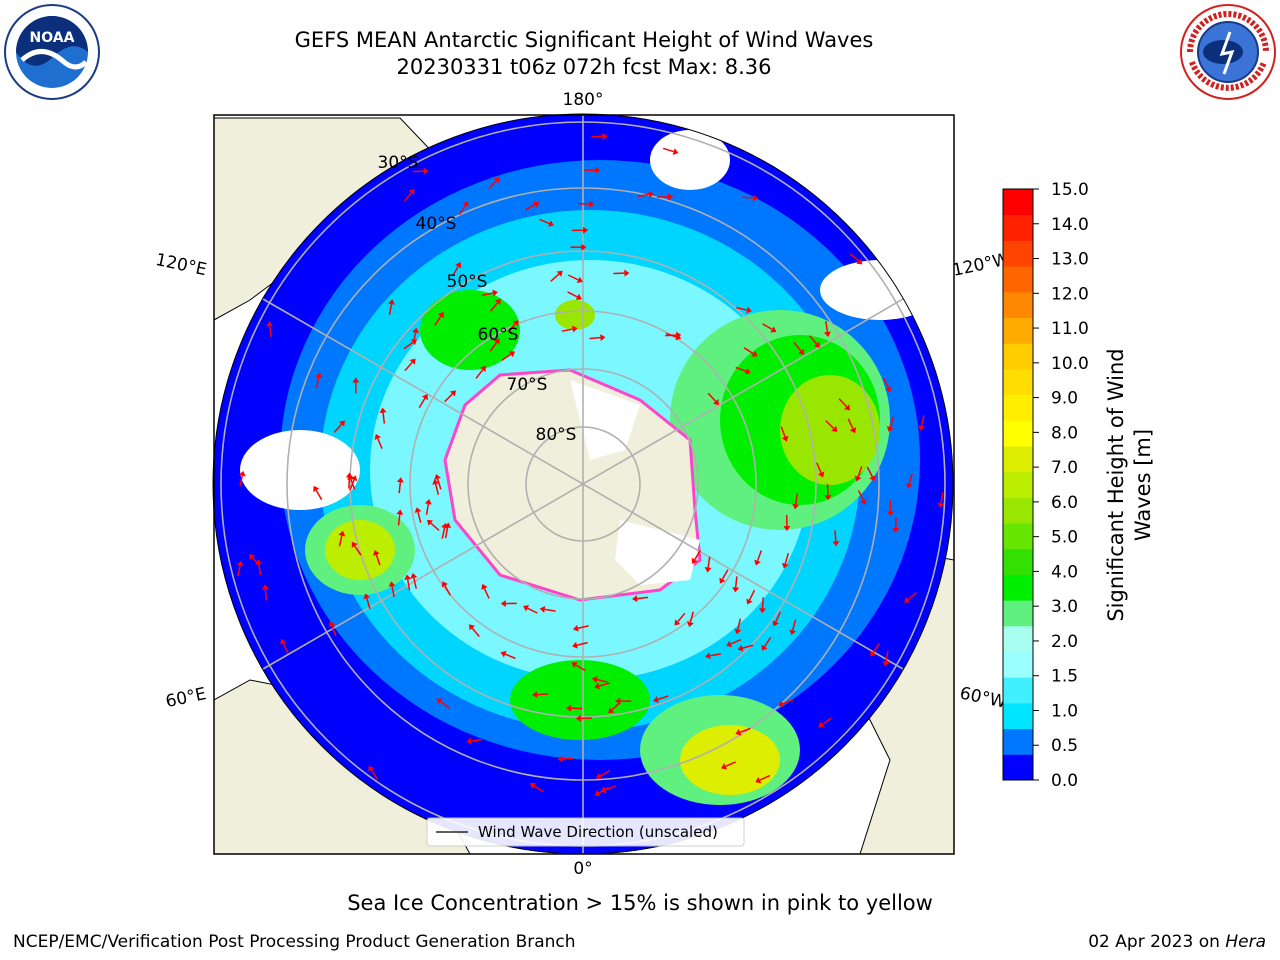  I want to click on colorbar-tick-label: 0.5, so click(1064, 746).